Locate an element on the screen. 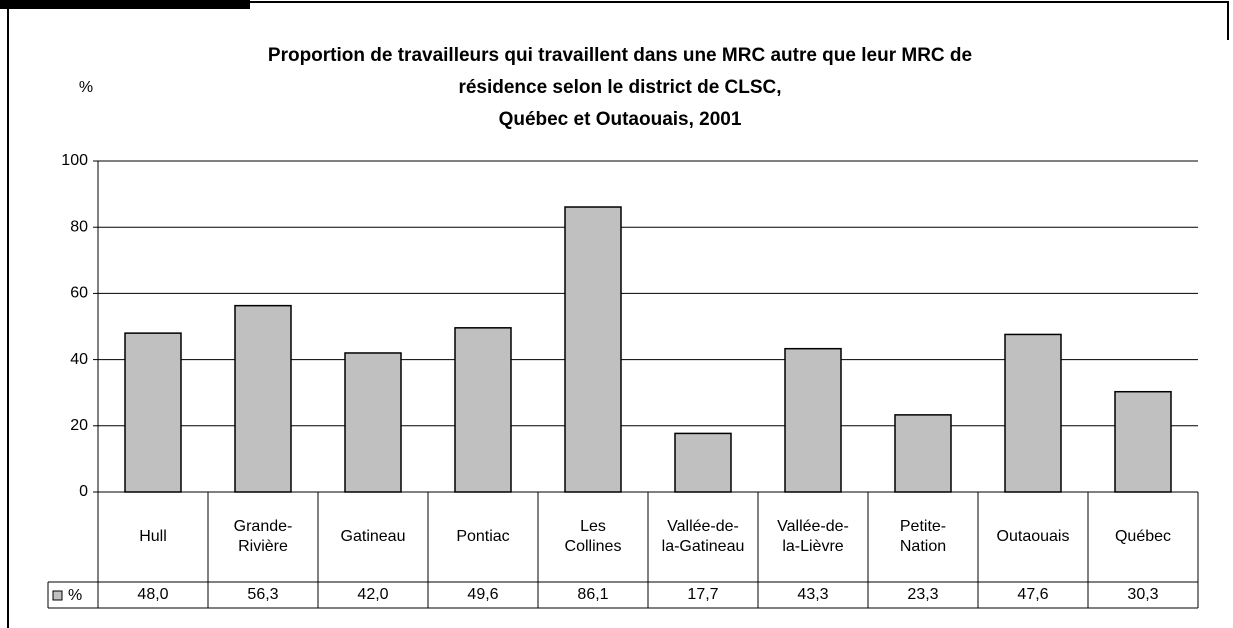  value-label-box: 48,0 is located at coordinates (153, 594).